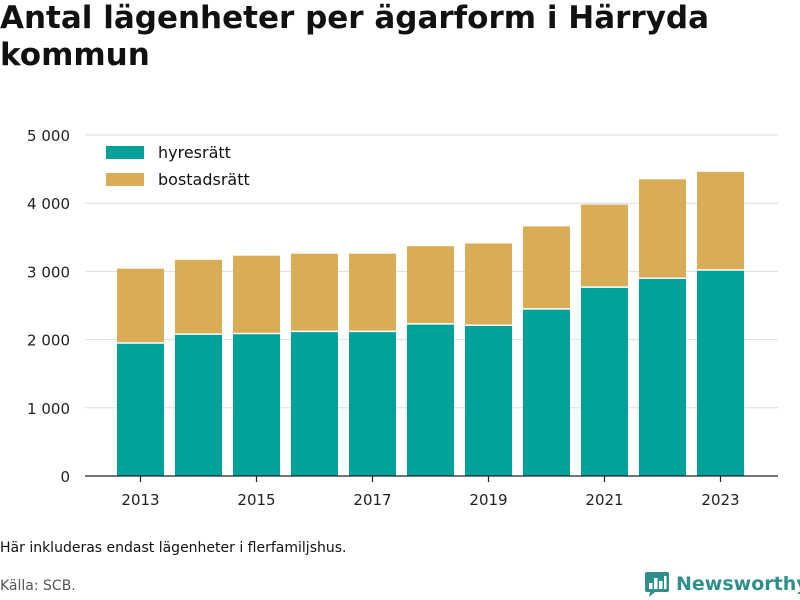  I want to click on bar-hyresratt-2013, so click(140, 409).